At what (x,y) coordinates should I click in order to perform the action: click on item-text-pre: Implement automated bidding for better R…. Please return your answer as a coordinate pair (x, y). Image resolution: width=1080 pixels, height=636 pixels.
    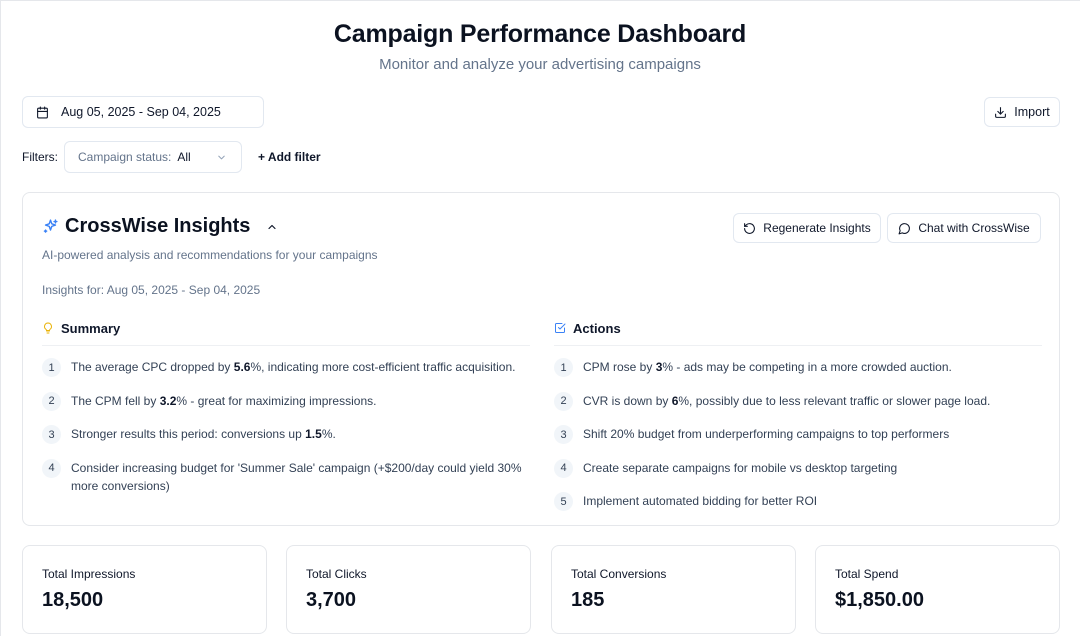
    Looking at the image, I should click on (700, 501).